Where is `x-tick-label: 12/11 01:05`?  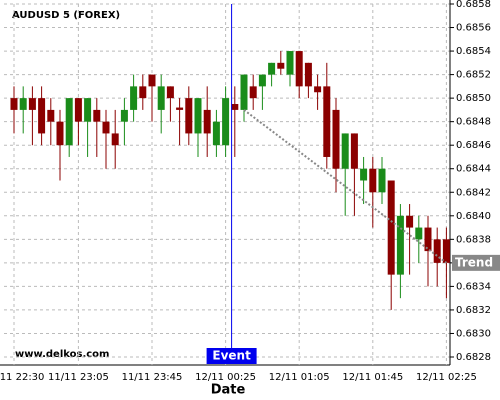
x-tick-label: 12/11 01:05 is located at coordinates (299, 377).